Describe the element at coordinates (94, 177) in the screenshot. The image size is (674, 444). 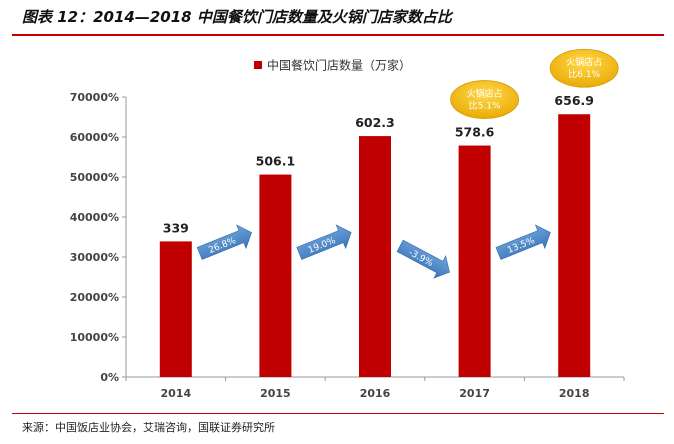
I see `y-tick-label: 50000%` at that location.